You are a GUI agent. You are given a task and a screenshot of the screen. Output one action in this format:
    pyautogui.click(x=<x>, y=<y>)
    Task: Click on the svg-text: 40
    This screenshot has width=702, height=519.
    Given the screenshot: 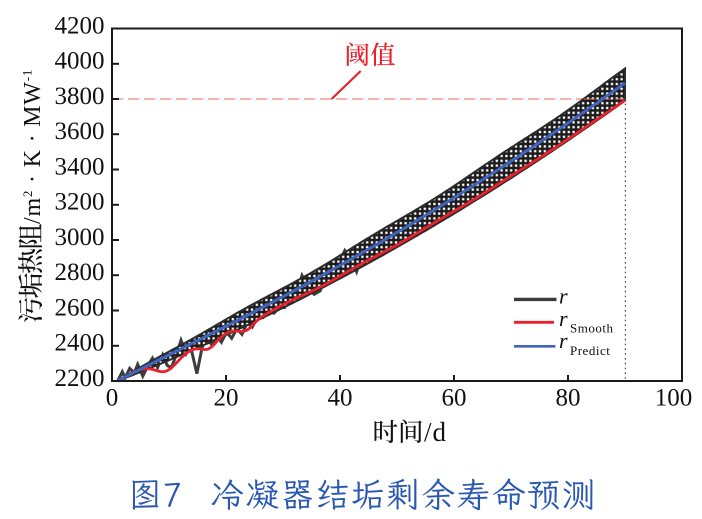 What is the action you would take?
    pyautogui.click(x=340, y=398)
    